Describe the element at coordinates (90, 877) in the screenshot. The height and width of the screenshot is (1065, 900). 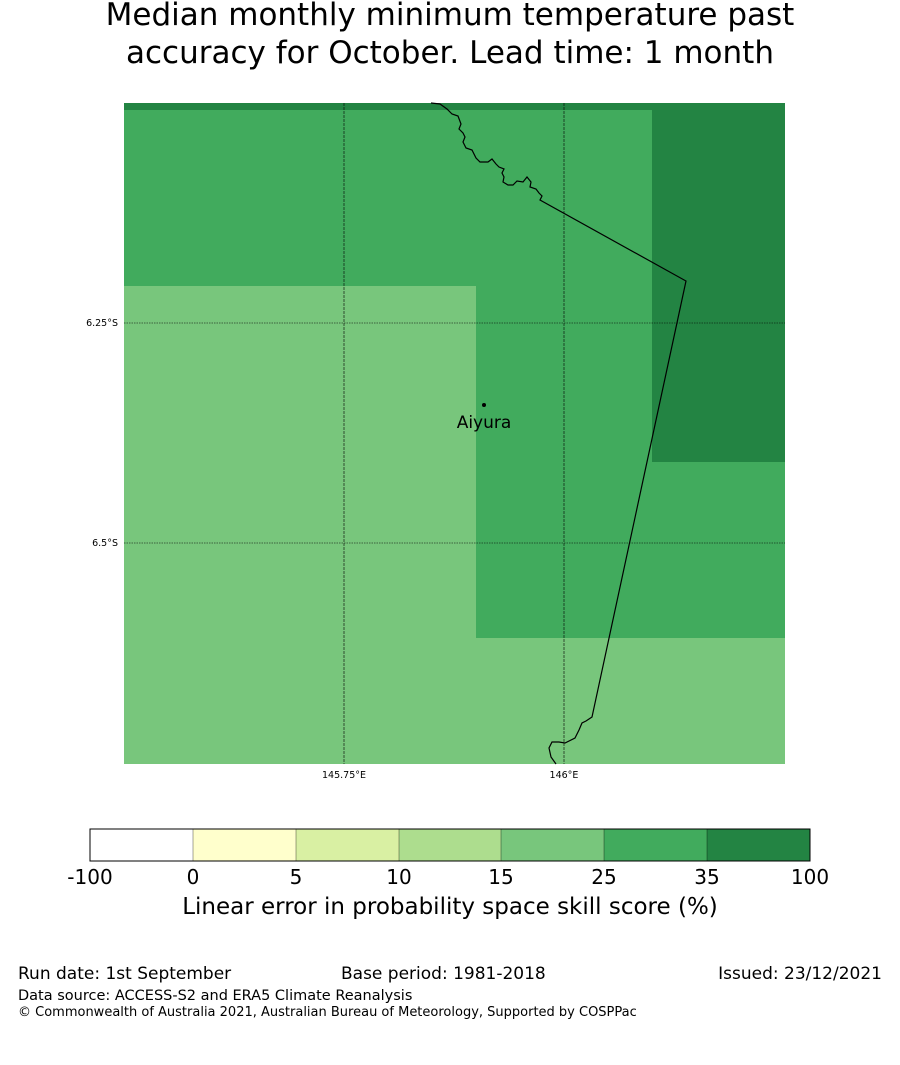
I see `colorbar-tick-label: -100` at that location.